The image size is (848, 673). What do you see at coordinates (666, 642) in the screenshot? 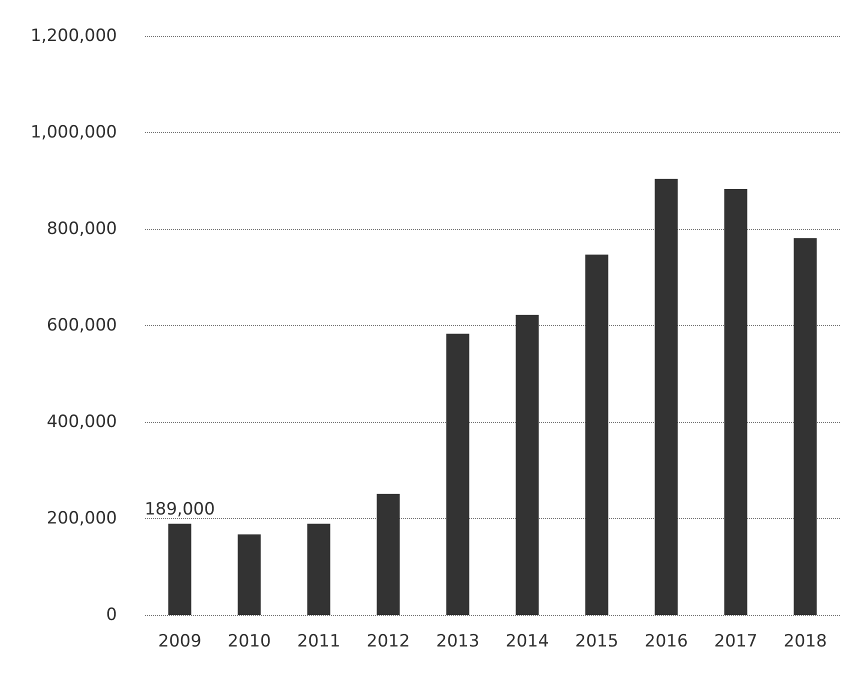
I see `x-tick-label: 2016` at bounding box center [666, 642].